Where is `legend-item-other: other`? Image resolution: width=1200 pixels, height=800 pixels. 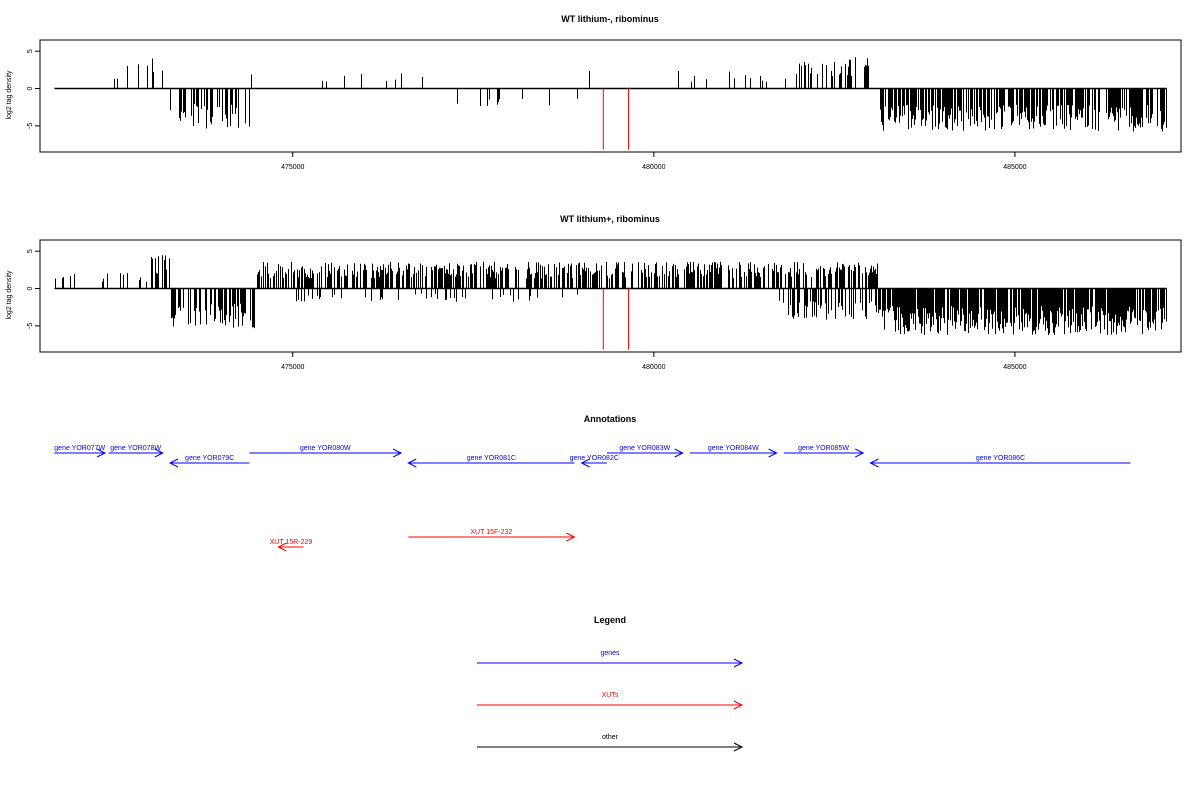 legend-item-other: other is located at coordinates (610, 743).